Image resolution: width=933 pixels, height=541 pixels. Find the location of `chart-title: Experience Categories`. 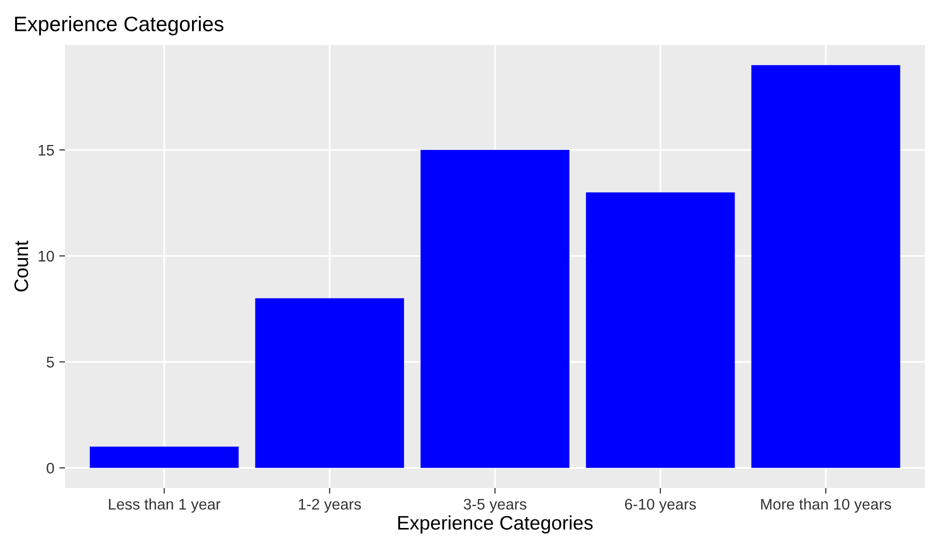

chart-title: Experience Categories is located at coordinates (119, 26).